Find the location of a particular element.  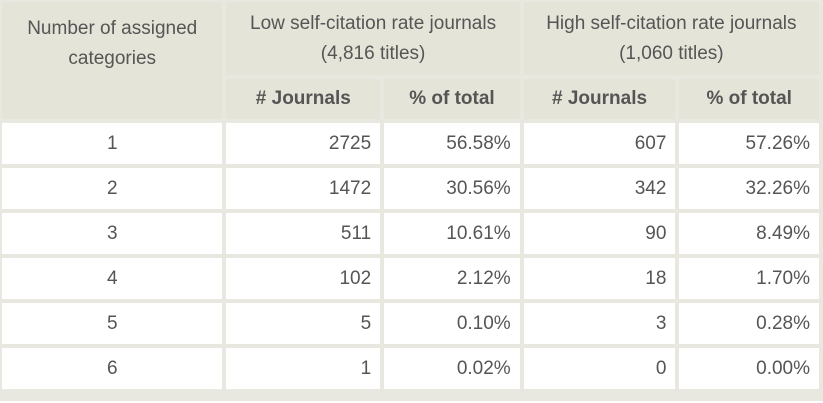

cell-high-pct: 57.26% is located at coordinates (749, 143).